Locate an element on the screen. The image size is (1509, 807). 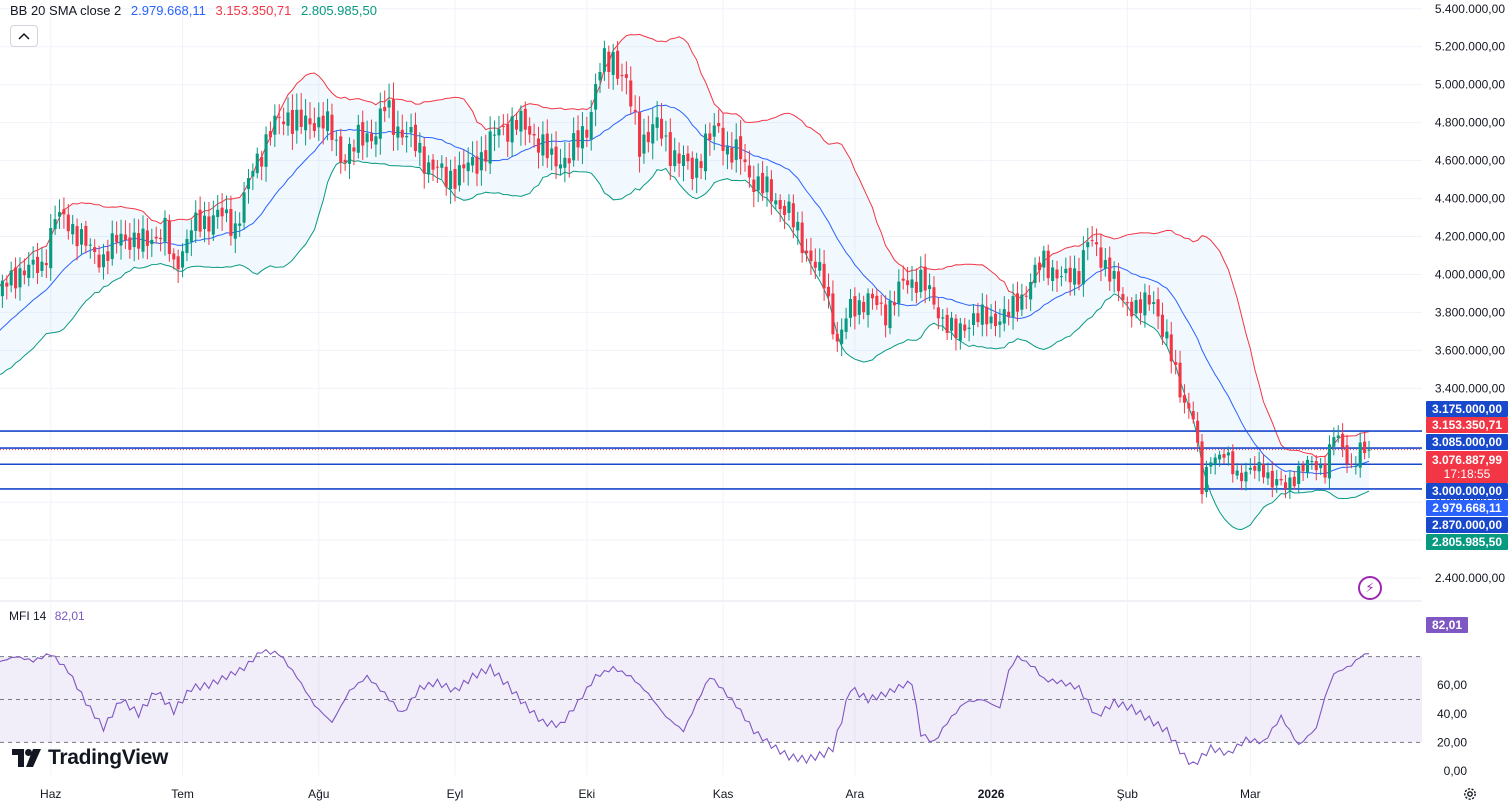
time-tick-label: Şub is located at coordinates (1128, 794).